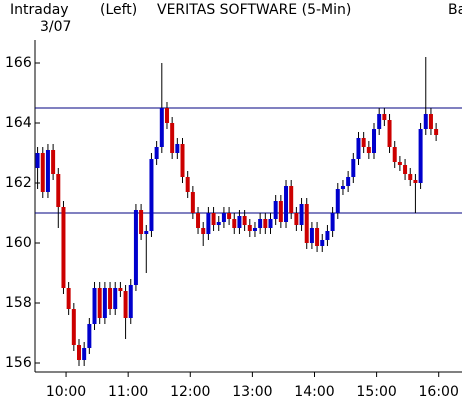  Describe the element at coordinates (18, 363) in the screenshot. I see `y-tick-label: 156` at that location.